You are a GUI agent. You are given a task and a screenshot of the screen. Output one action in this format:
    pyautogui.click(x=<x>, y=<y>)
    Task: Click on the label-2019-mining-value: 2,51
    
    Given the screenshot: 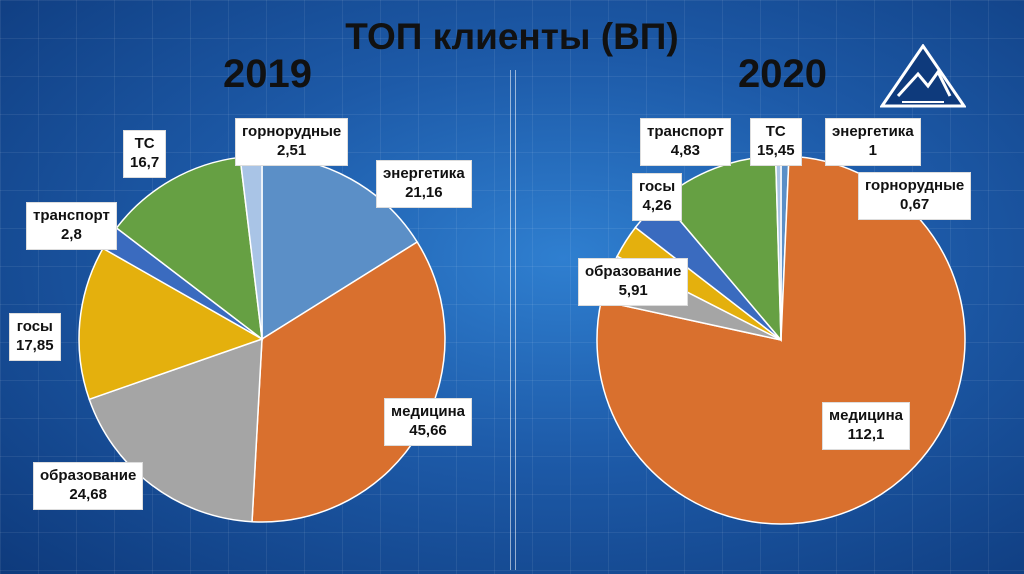 What is the action you would take?
    pyautogui.click(x=292, y=150)
    